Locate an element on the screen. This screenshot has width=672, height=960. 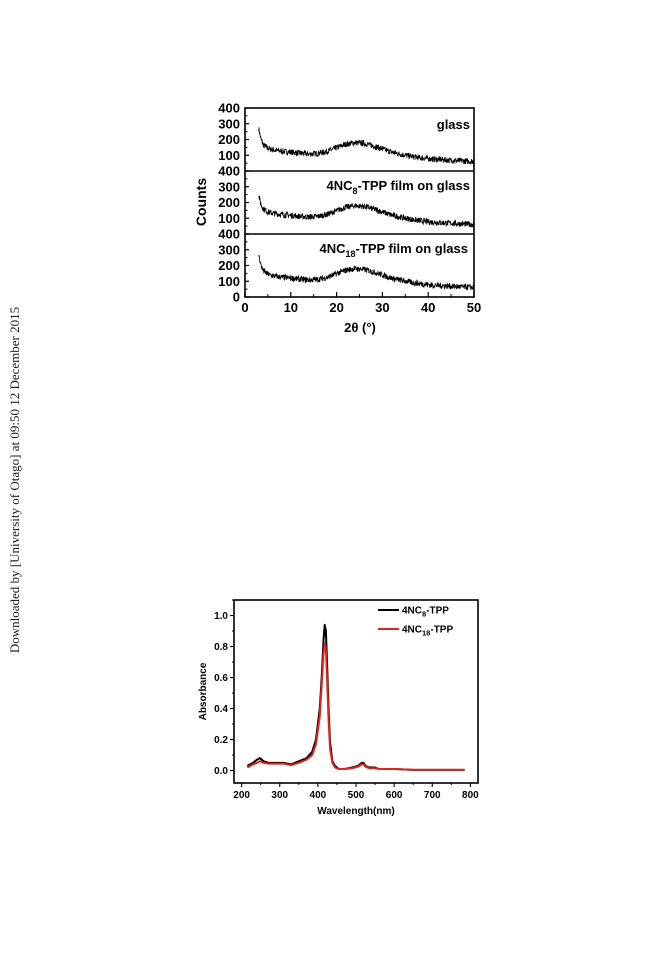
x-tick-label: 30 is located at coordinates (382, 307).